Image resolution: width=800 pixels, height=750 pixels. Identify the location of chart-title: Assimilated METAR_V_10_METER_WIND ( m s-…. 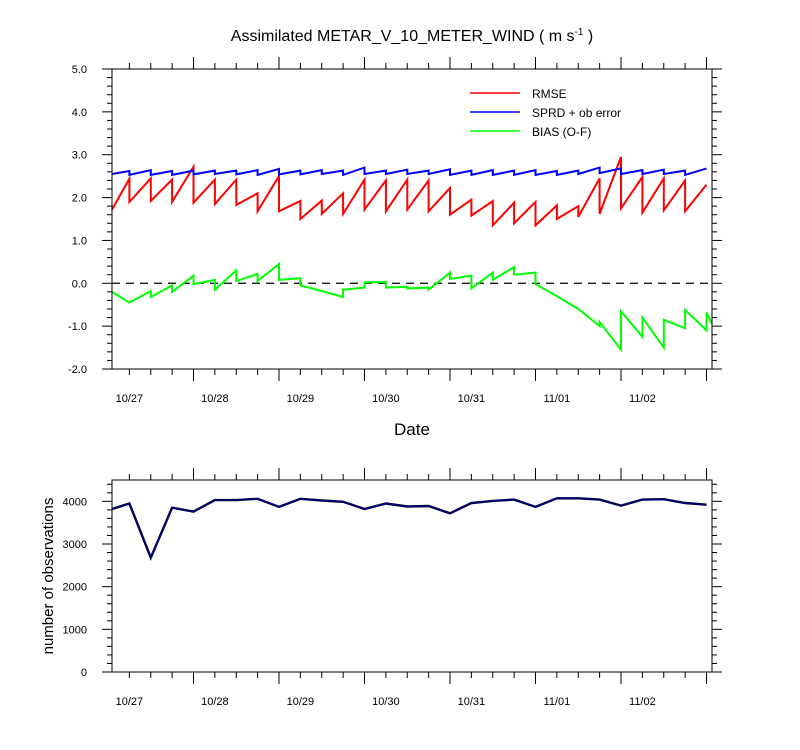
(412, 36).